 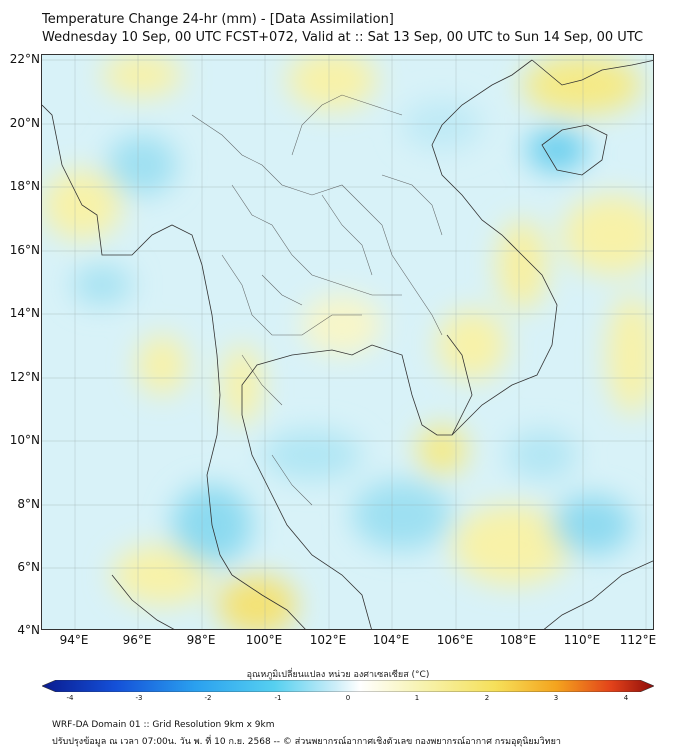 I want to click on colorbar-tick: 4, so click(x=626, y=698).